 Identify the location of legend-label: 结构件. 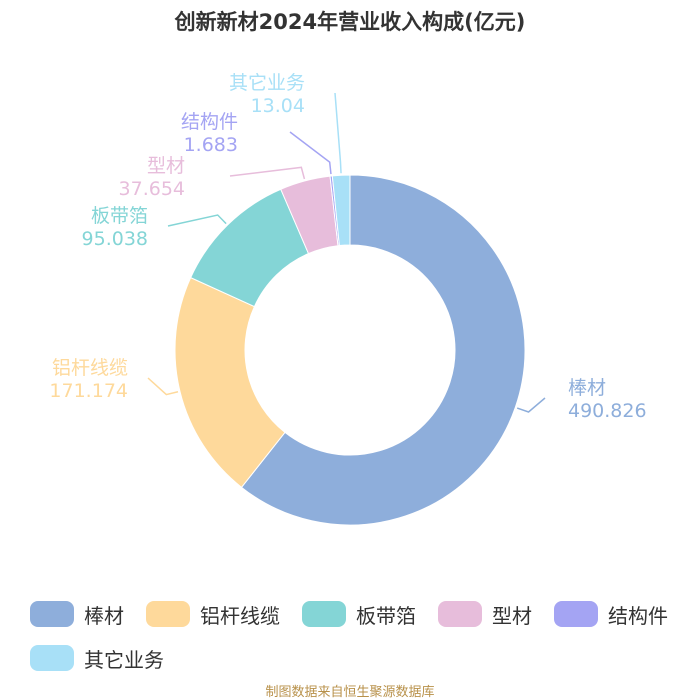
(638, 615).